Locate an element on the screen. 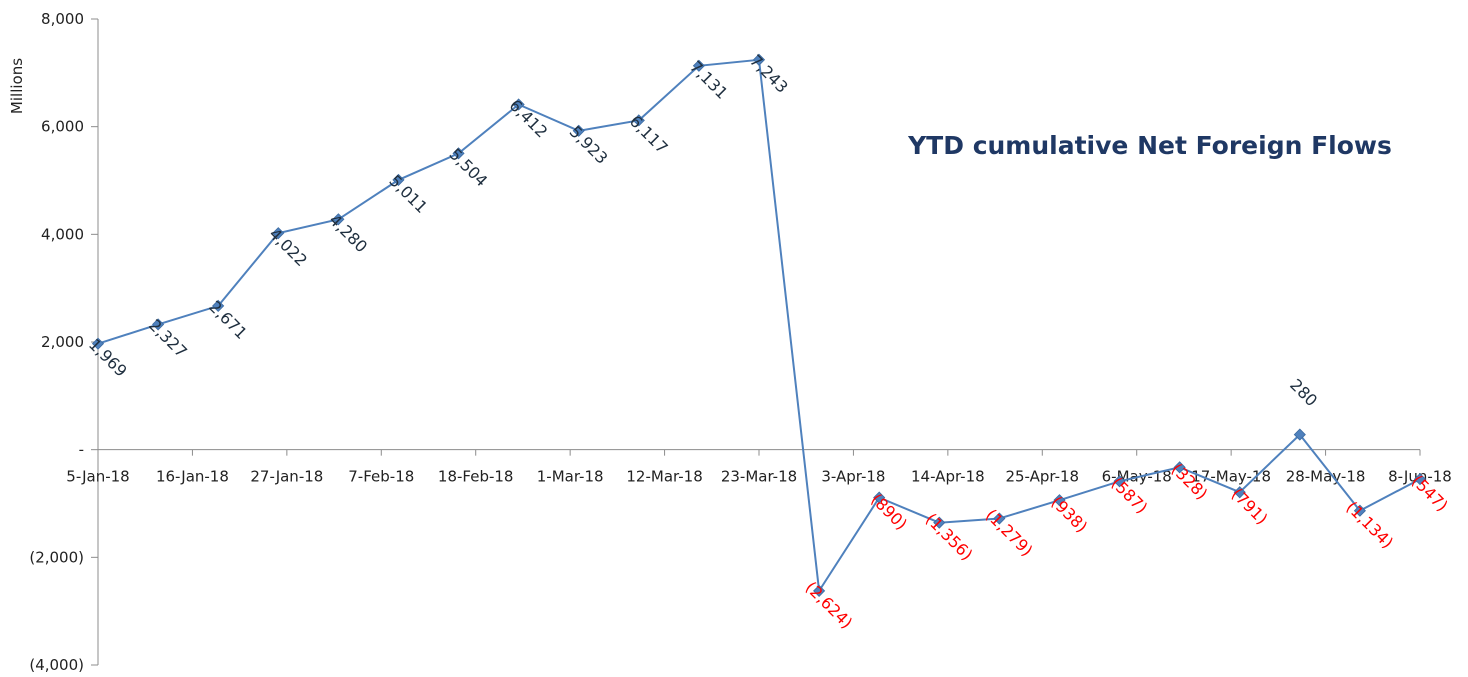  x-tick-label: 28-May-18 is located at coordinates (1326, 477).